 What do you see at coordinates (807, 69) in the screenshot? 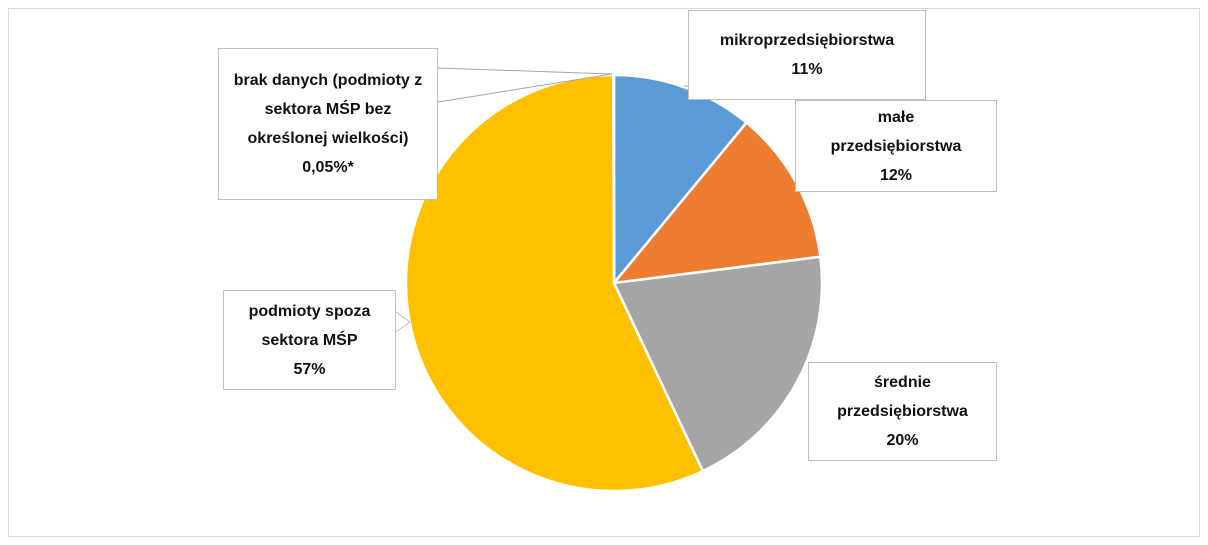
I see `label-value: 11%` at bounding box center [807, 69].